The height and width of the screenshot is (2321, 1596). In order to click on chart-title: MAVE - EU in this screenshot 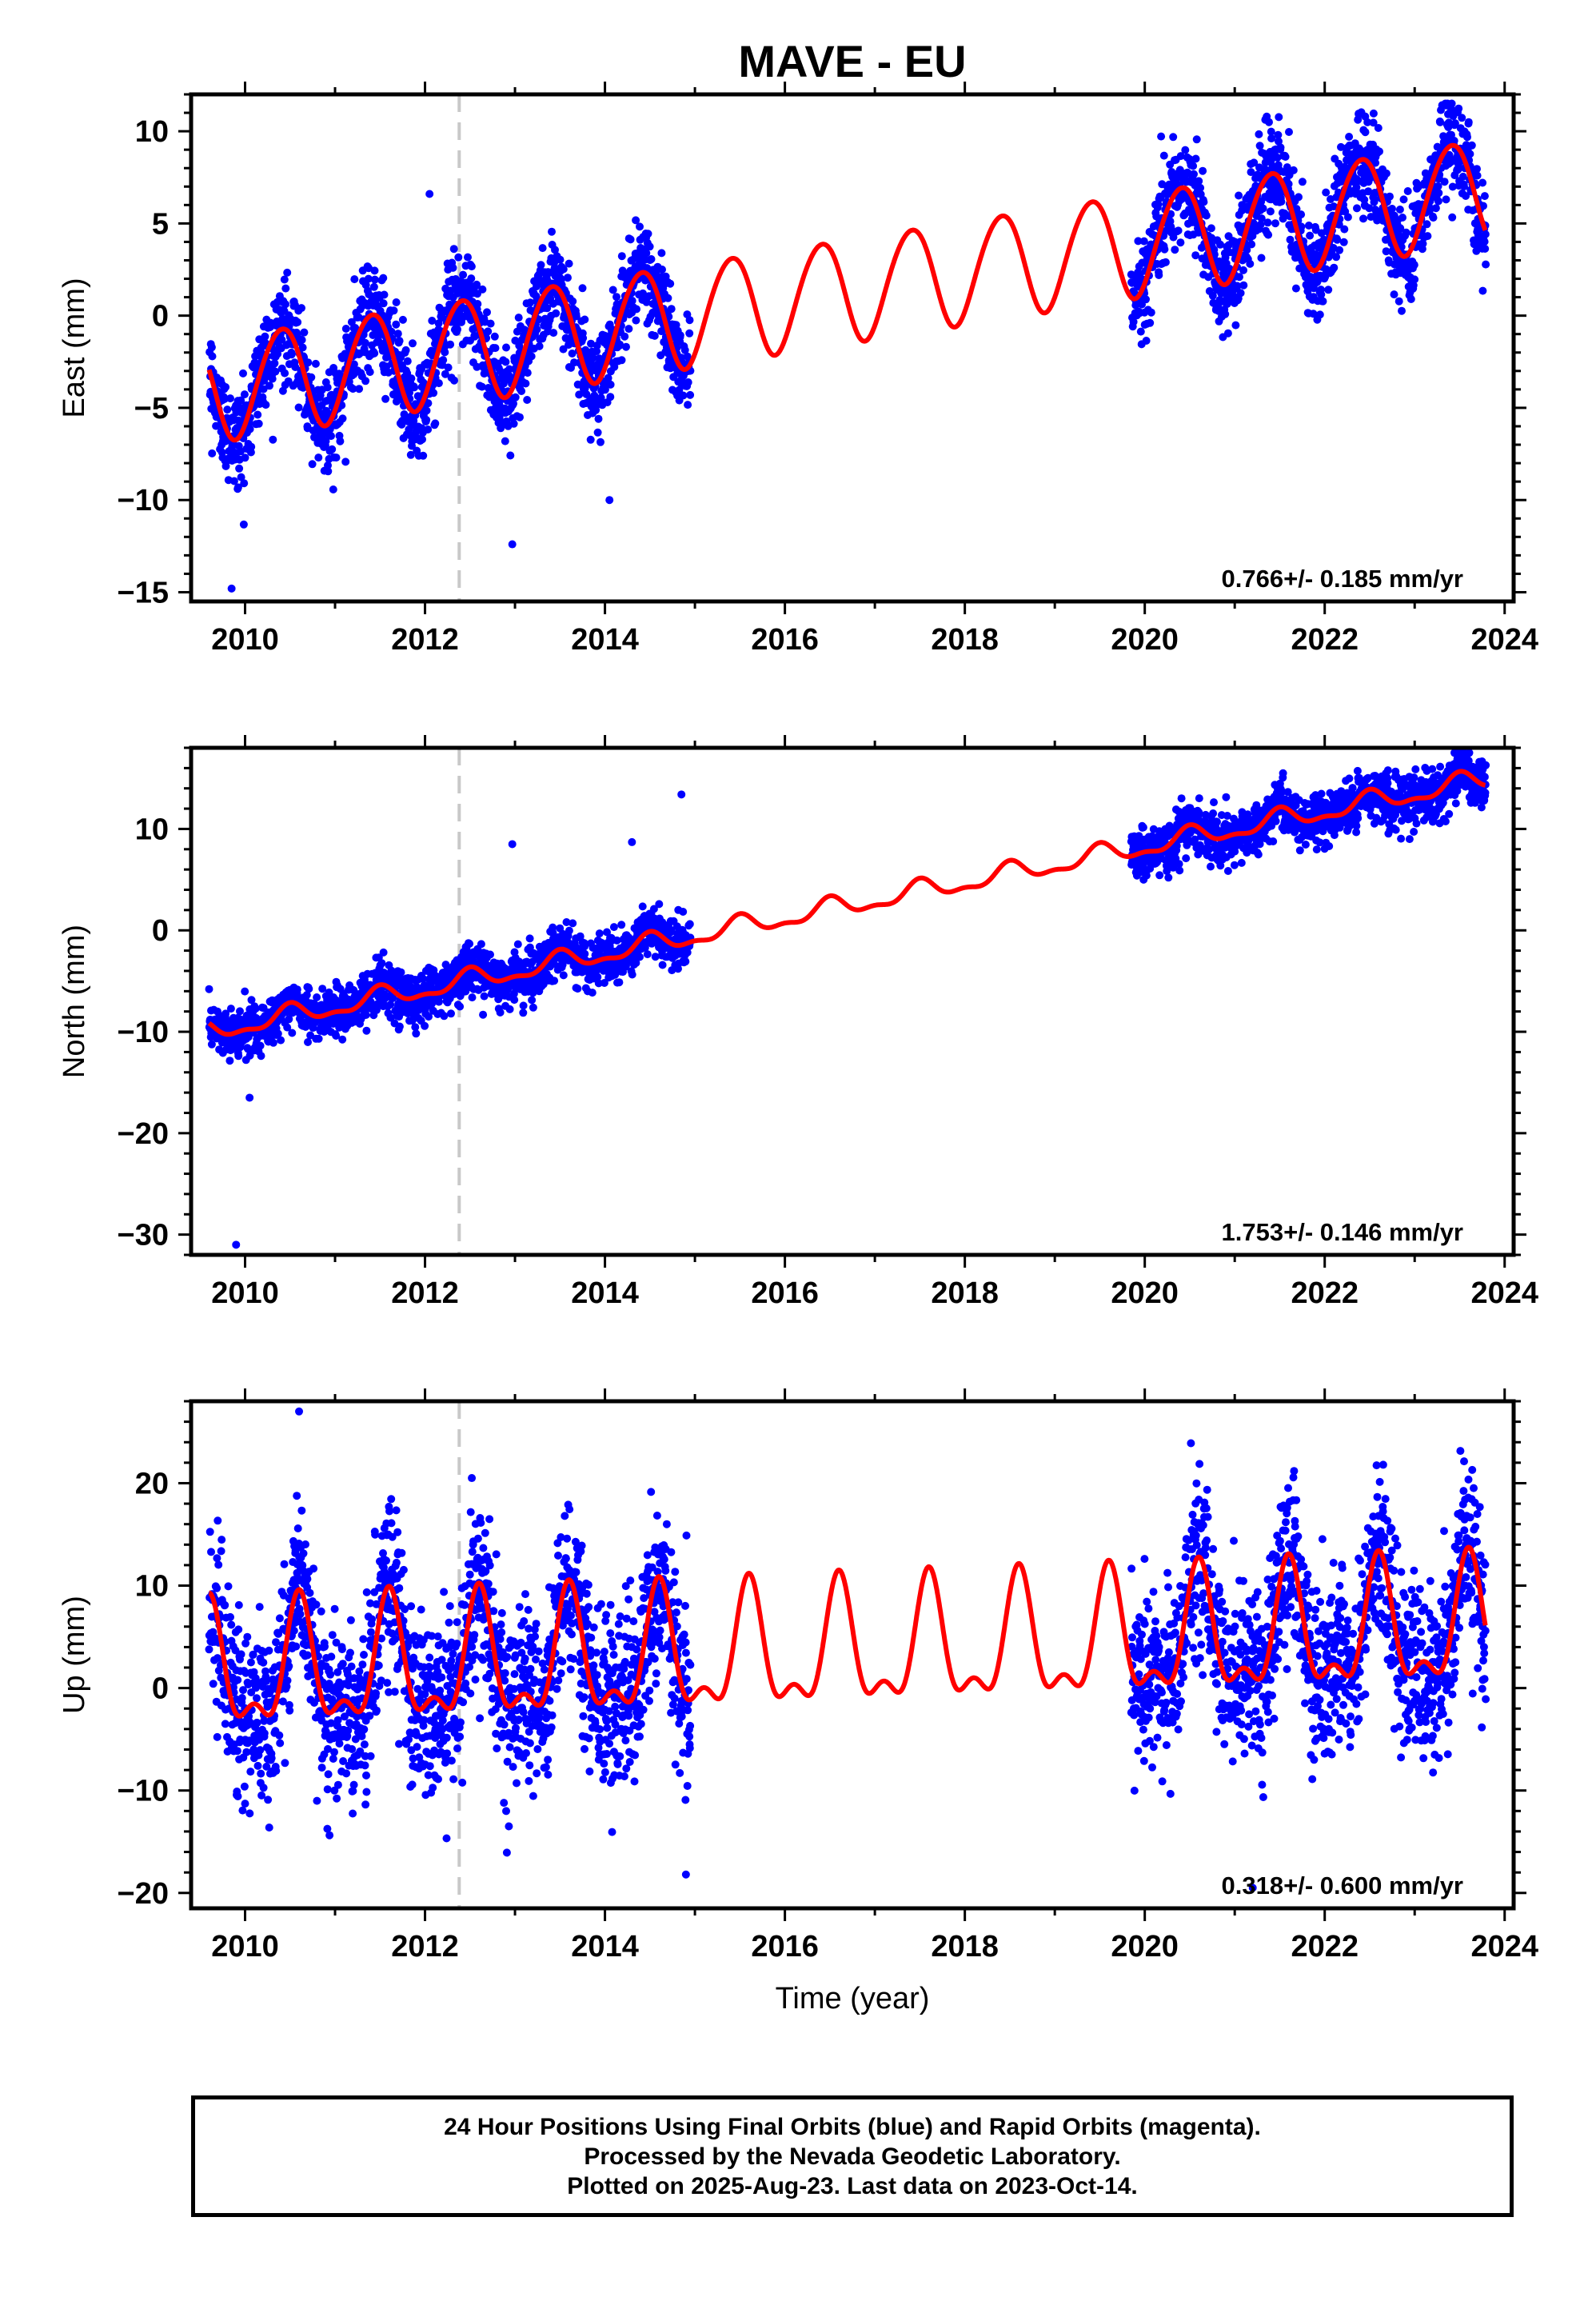, I will do `click(852, 61)`.